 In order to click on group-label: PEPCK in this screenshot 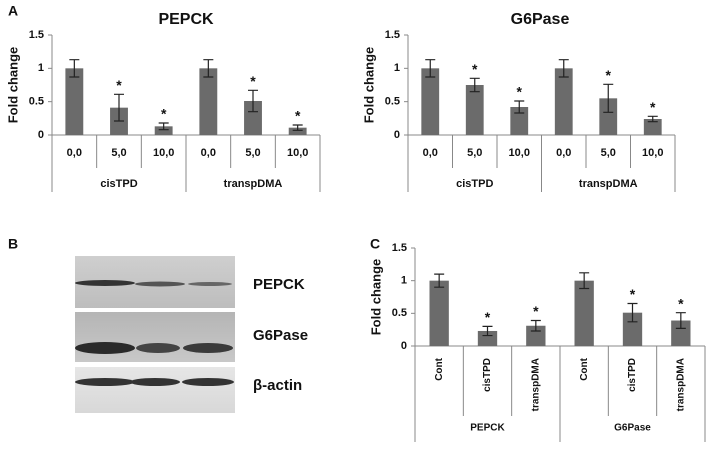, I will do `click(487, 428)`.